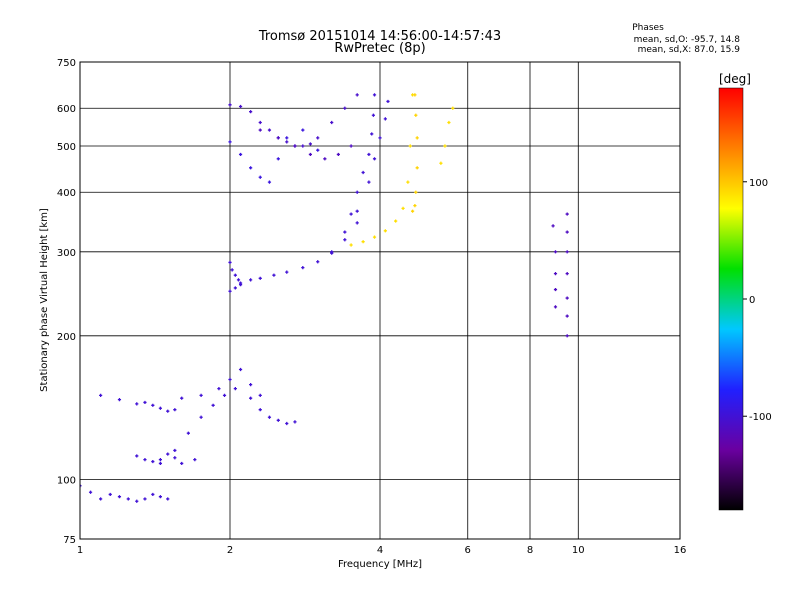  I want to click on y-tick-label: 75, so click(69, 540).